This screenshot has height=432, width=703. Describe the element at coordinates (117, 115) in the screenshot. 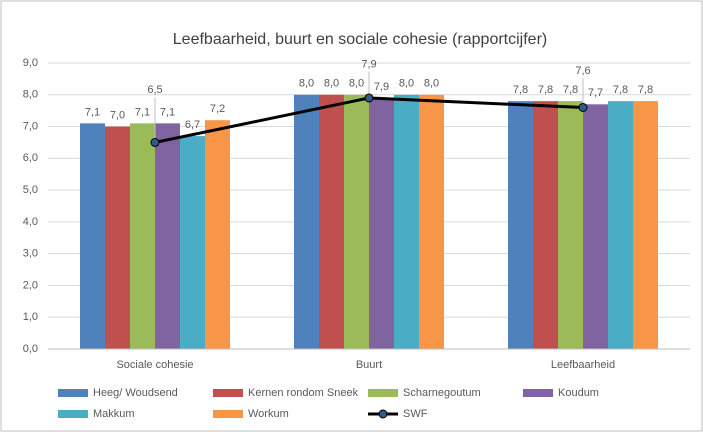

I see `data-label: 7,0` at that location.